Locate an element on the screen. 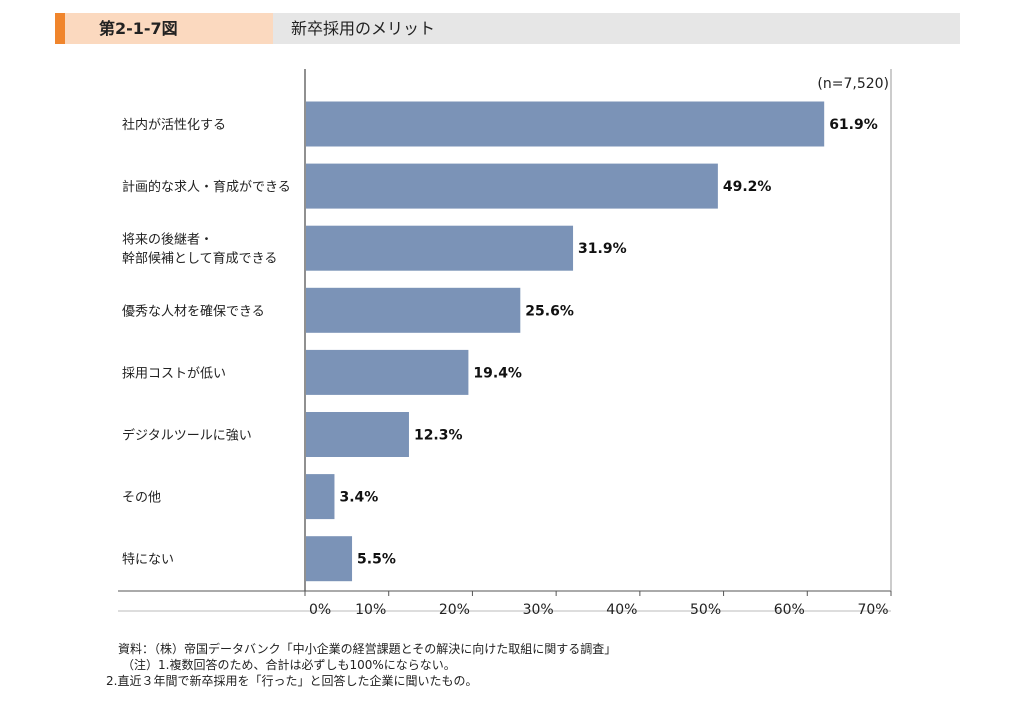 This screenshot has width=1024, height=702. x-tick-label: 10% is located at coordinates (370, 610).